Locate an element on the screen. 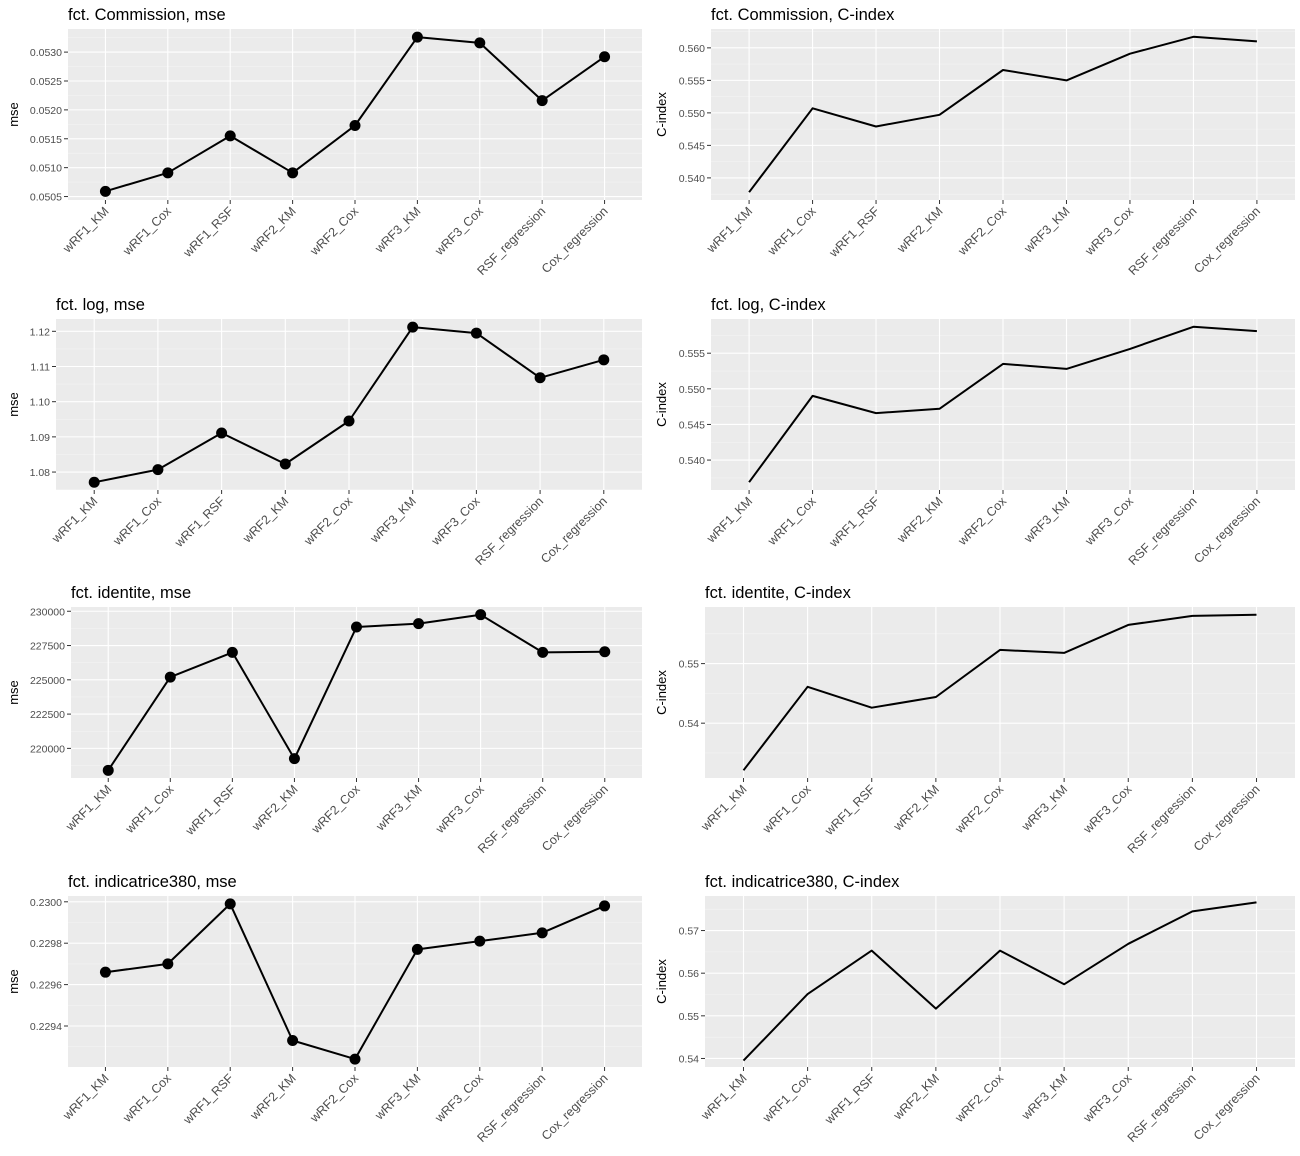 This screenshot has width=1300, height=1156. y-tick-label: 0.0510 is located at coordinates (46, 169).